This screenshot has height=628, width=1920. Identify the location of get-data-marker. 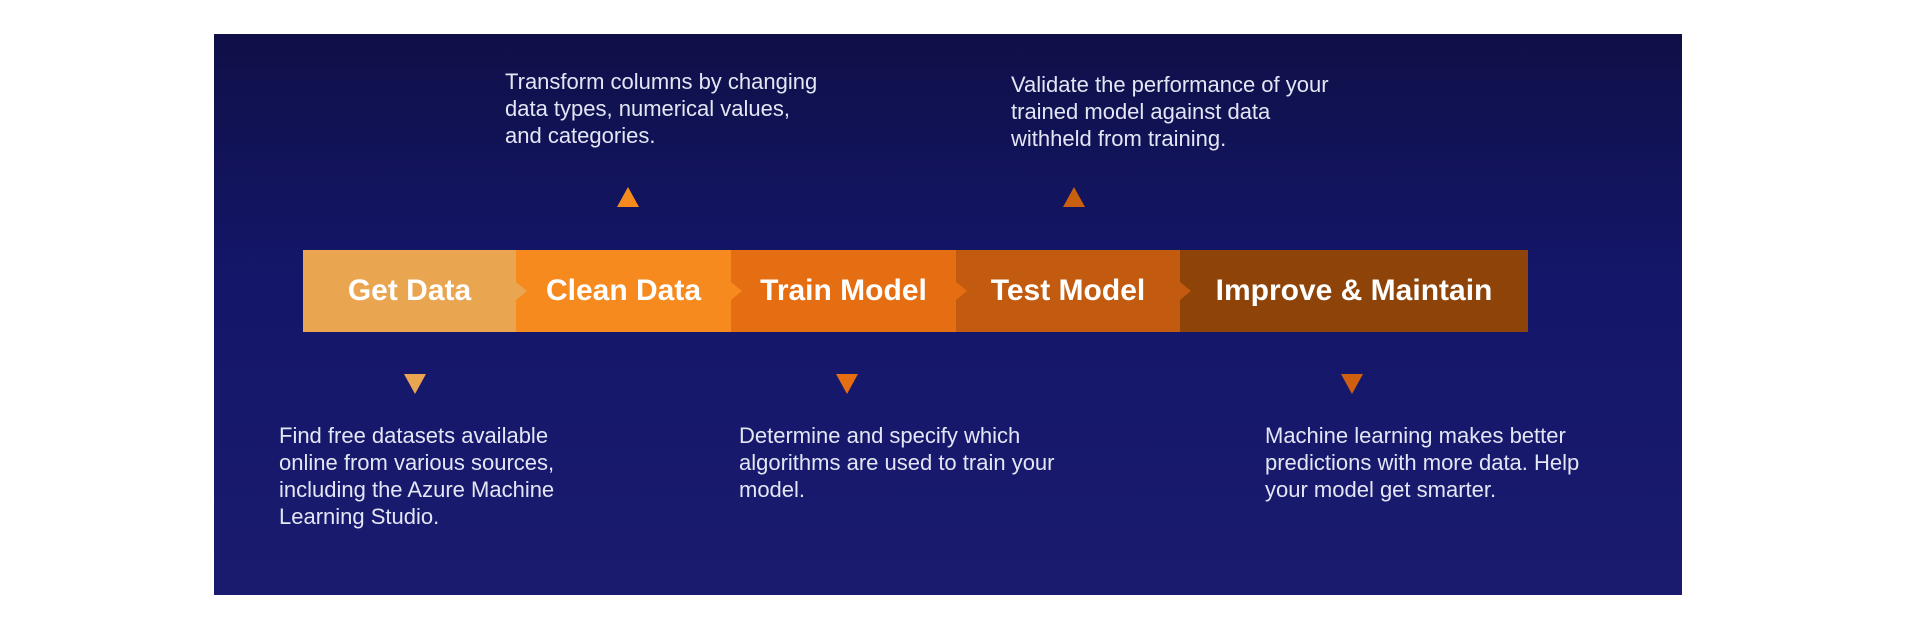
(415, 384).